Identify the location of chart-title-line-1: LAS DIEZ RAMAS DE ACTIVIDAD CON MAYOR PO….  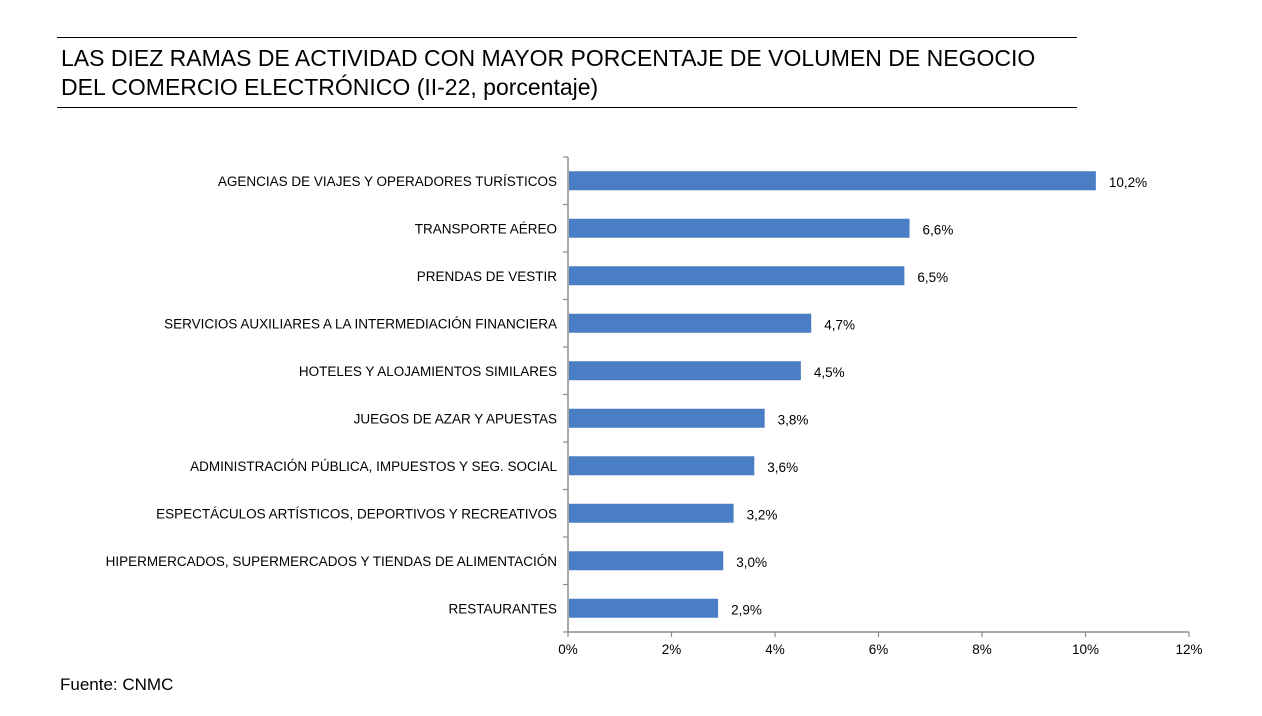
(548, 58).